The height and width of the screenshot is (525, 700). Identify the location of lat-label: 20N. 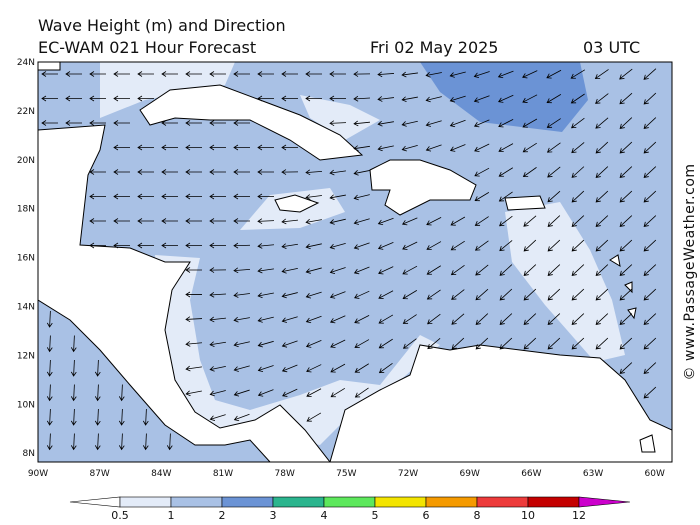
(26, 161).